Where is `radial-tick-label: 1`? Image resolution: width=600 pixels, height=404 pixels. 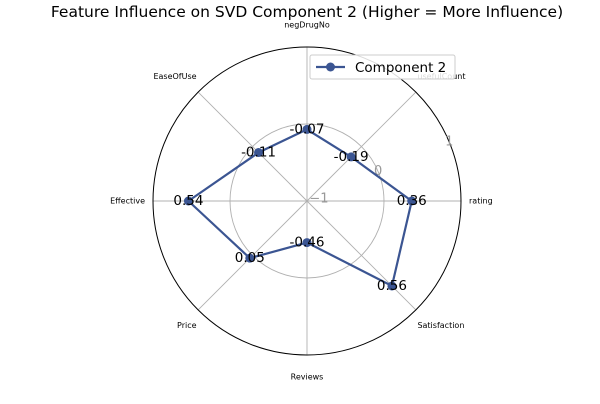
radial-tick-label: 1 is located at coordinates (449, 142).